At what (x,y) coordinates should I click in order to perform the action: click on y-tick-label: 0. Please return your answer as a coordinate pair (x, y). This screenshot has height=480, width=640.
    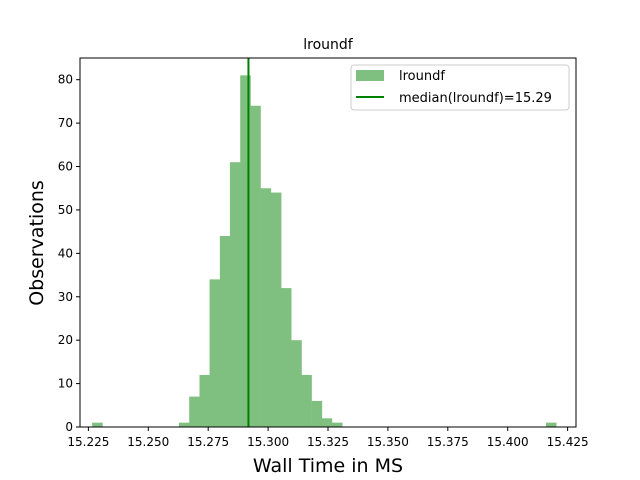
    Looking at the image, I should click on (69, 427).